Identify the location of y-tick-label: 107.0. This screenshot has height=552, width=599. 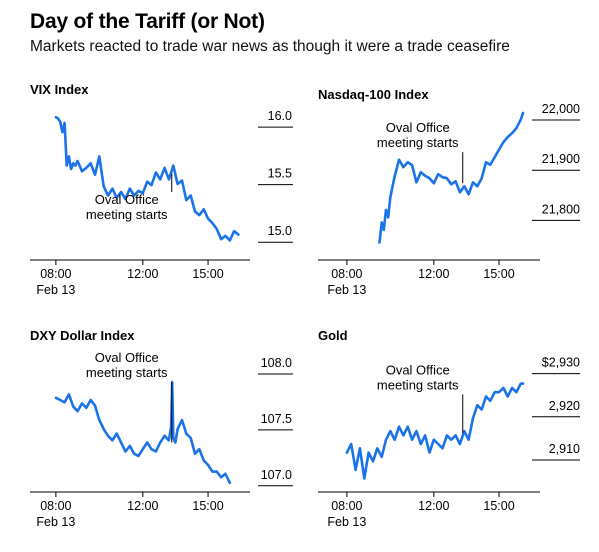
(276, 475).